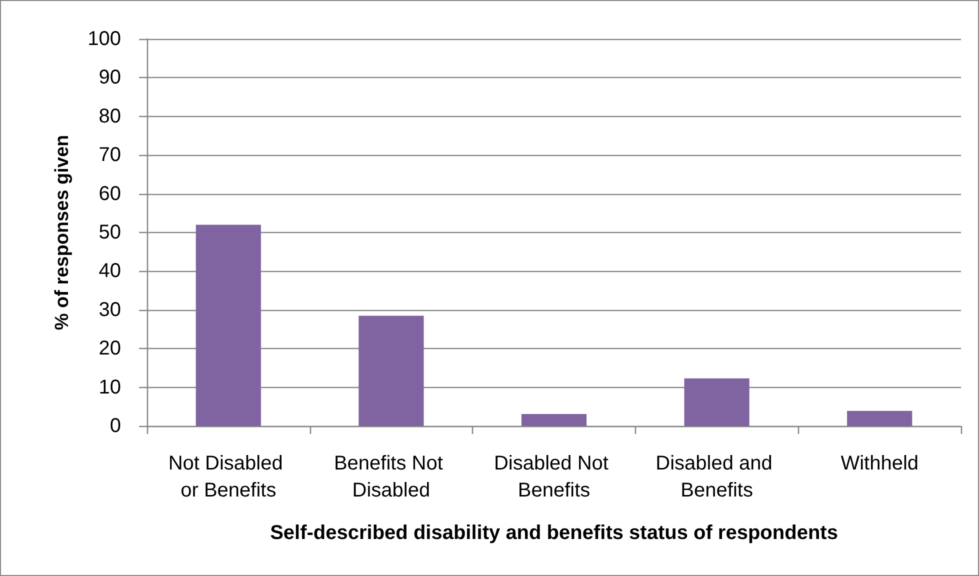 This screenshot has height=576, width=979. Describe the element at coordinates (391, 477) in the screenshot. I see `x-tick-label: Benefits Not Disabled` at that location.